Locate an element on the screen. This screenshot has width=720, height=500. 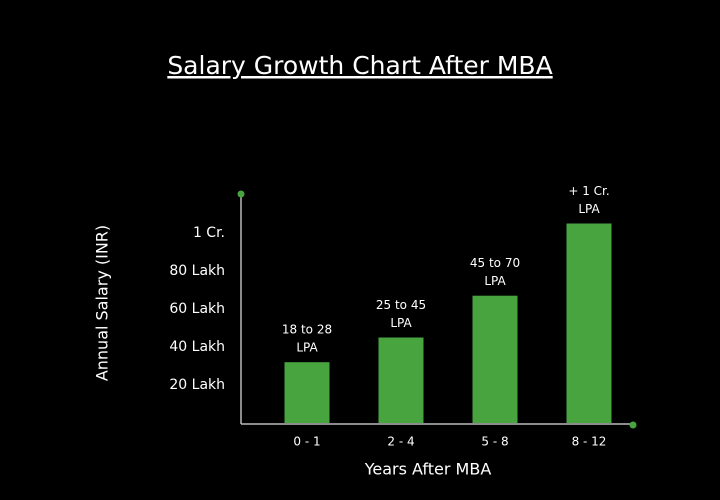
y-axis-title: Annual Salary (INR) is located at coordinates (102, 303).